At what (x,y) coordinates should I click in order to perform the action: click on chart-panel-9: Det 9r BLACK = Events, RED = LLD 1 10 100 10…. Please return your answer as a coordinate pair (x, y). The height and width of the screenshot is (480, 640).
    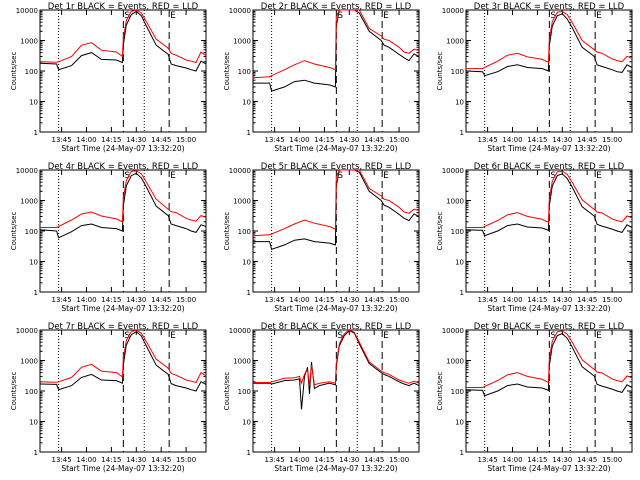
    Looking at the image, I should click on (534, 397).